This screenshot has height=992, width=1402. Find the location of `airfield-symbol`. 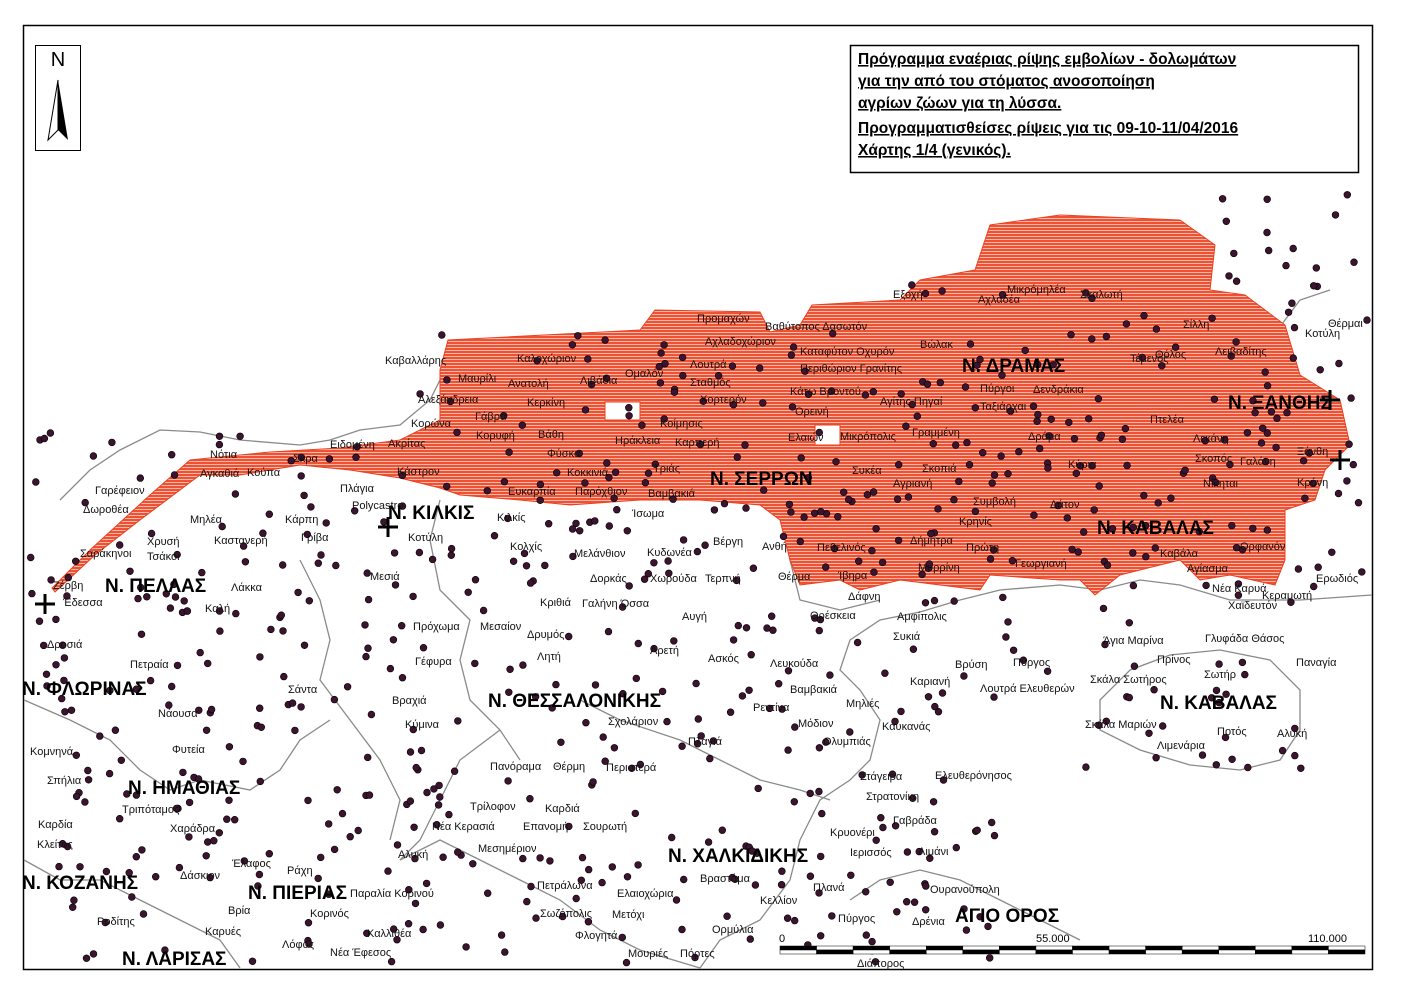

airfield-symbol is located at coordinates (1330, 400).